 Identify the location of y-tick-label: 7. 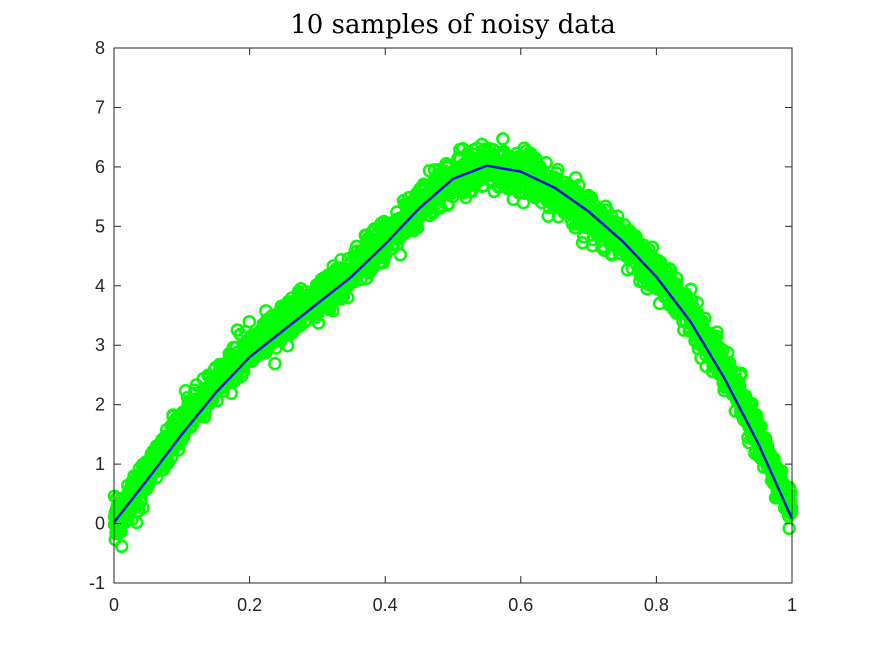
(100, 107).